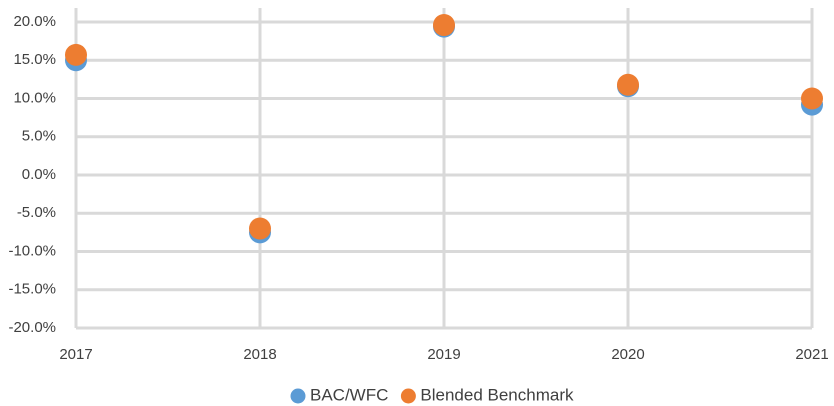 The width and height of the screenshot is (834, 406). I want to click on legend-label: Blended Benchmark, so click(497, 394).